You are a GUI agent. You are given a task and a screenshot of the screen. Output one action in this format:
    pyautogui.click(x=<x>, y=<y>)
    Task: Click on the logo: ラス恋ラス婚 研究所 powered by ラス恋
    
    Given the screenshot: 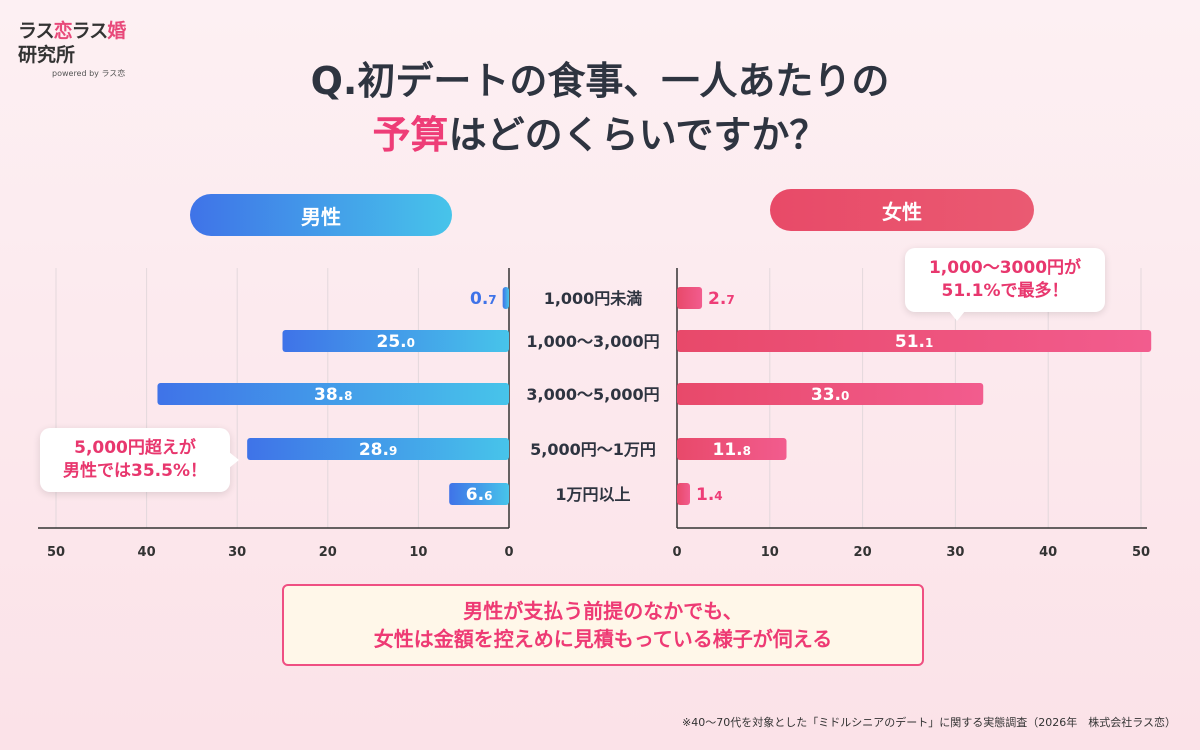 What is the action you would take?
    pyautogui.click(x=88, y=47)
    